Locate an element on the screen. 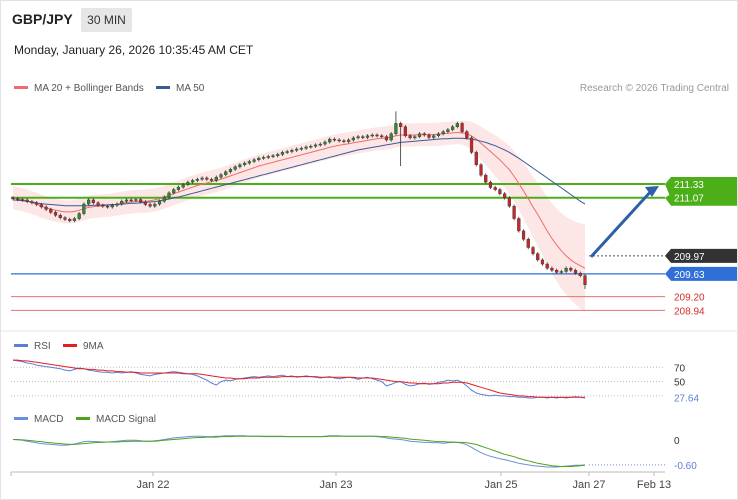 This screenshot has width=738, height=500. ma20-legend-label: MA 20 + Bollinger Bands is located at coordinates (89, 88).